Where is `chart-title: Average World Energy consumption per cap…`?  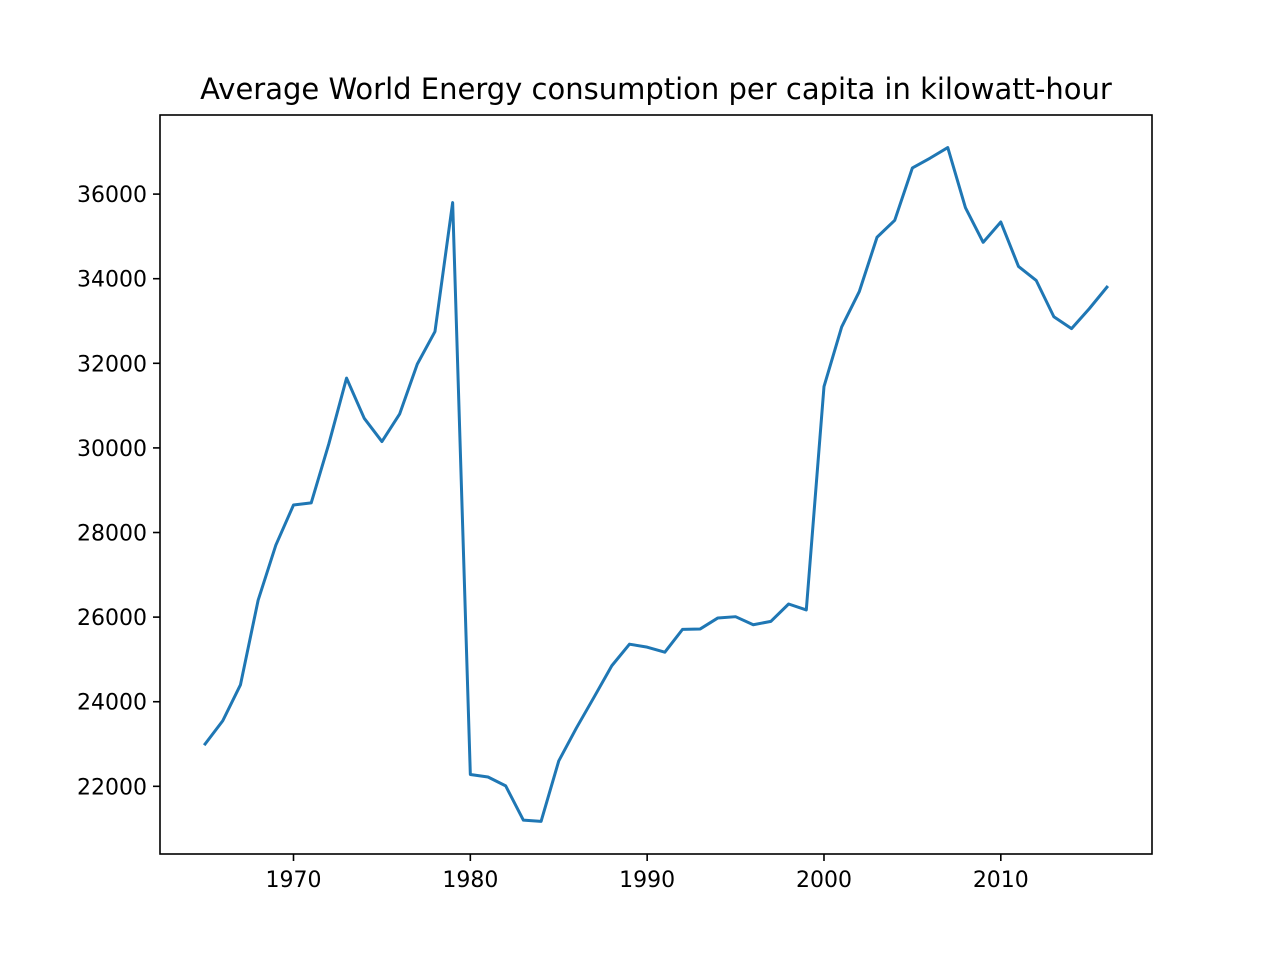
chart-title: Average World Energy consumption per cap… is located at coordinates (656, 89).